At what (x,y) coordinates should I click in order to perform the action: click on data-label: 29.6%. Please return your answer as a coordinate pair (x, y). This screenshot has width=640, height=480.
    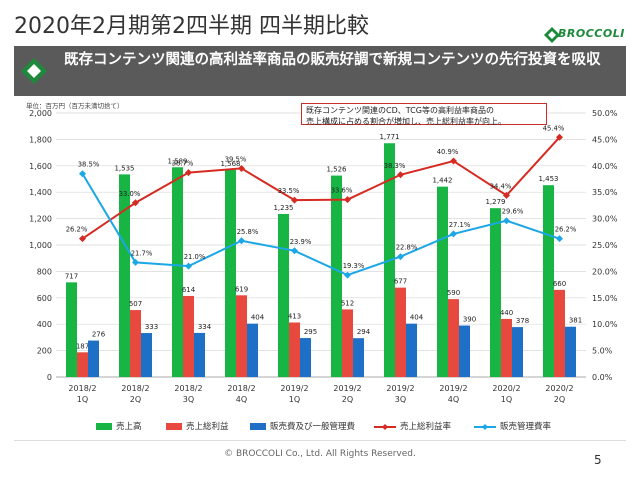
    Looking at the image, I should click on (513, 212).